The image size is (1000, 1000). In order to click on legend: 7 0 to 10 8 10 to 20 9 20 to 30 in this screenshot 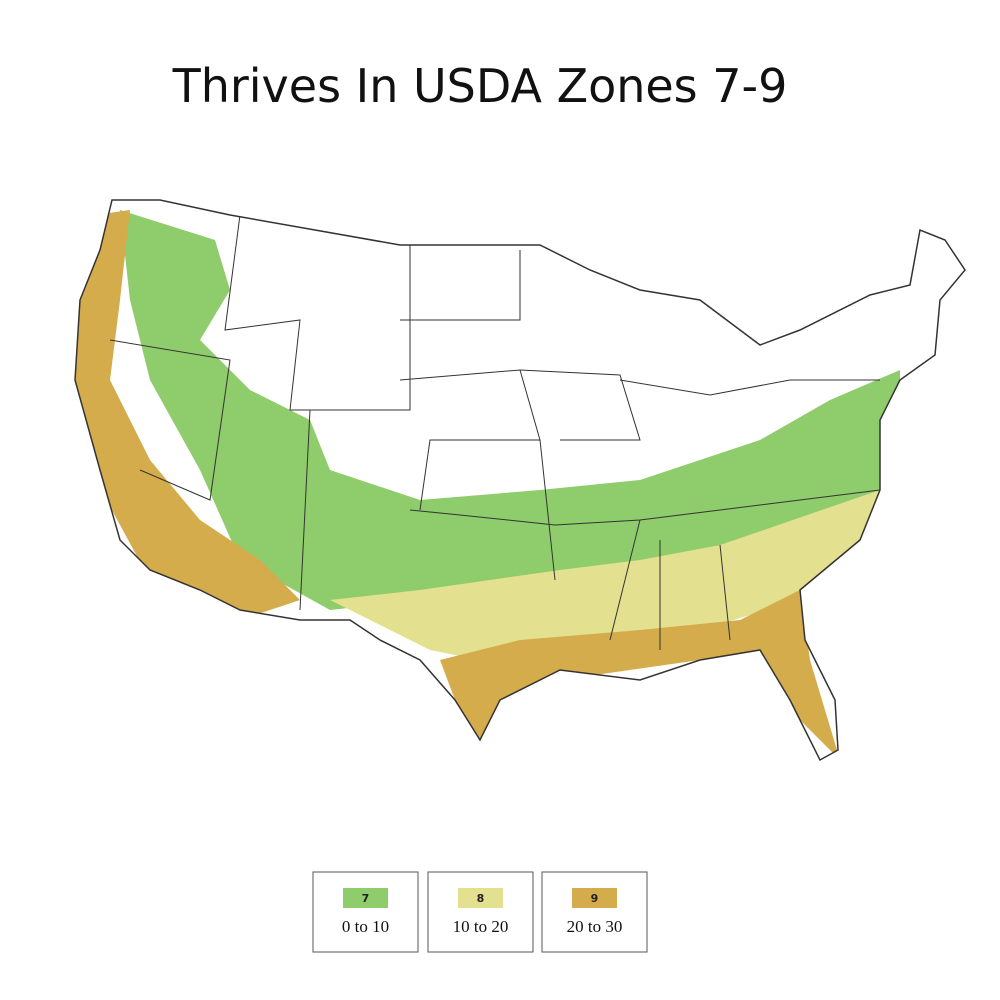, I will do `click(480, 912)`.